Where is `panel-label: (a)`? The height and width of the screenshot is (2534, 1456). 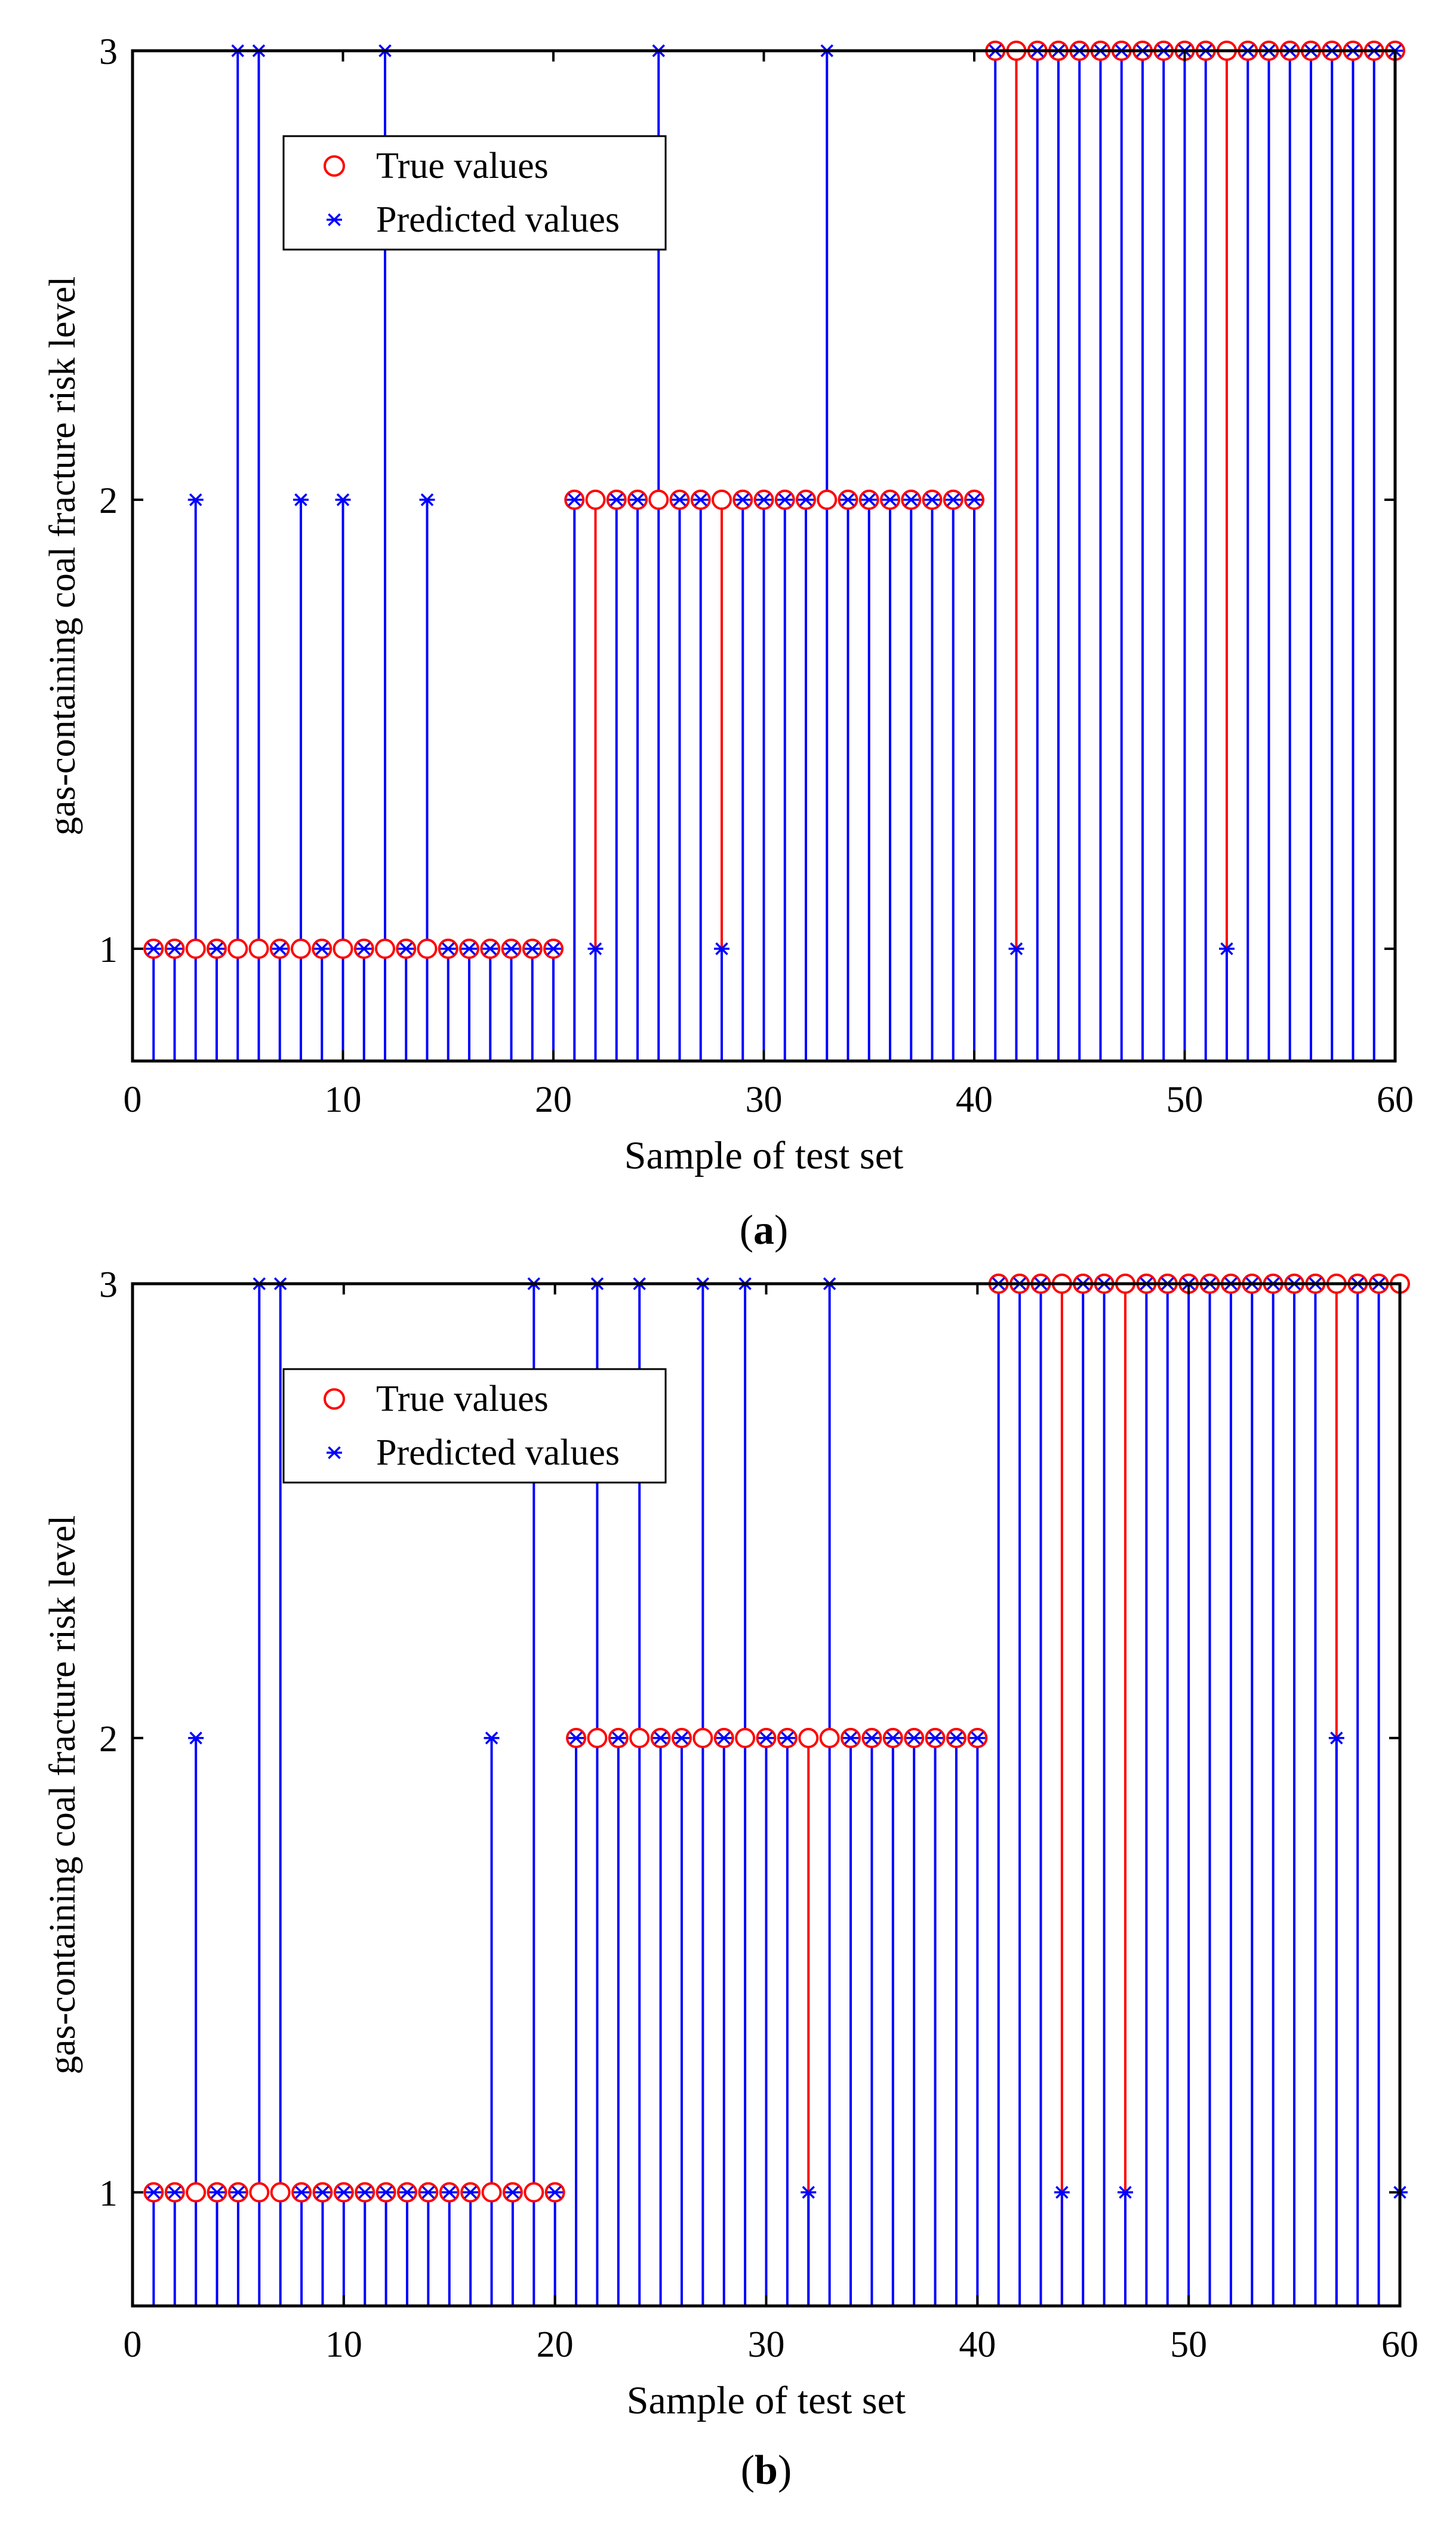
panel-label: (a) is located at coordinates (764, 1230).